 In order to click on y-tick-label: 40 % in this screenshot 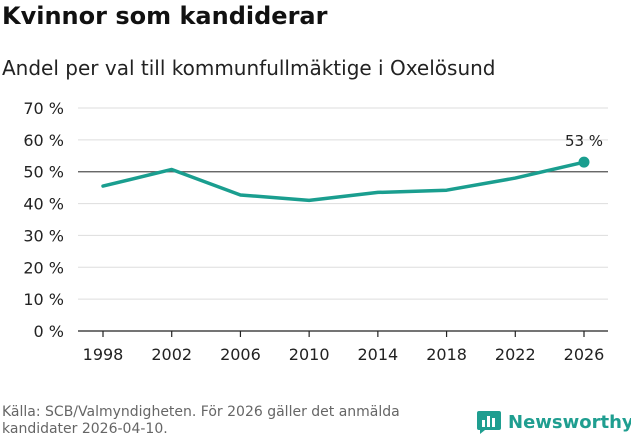, I will do `click(43, 204)`.